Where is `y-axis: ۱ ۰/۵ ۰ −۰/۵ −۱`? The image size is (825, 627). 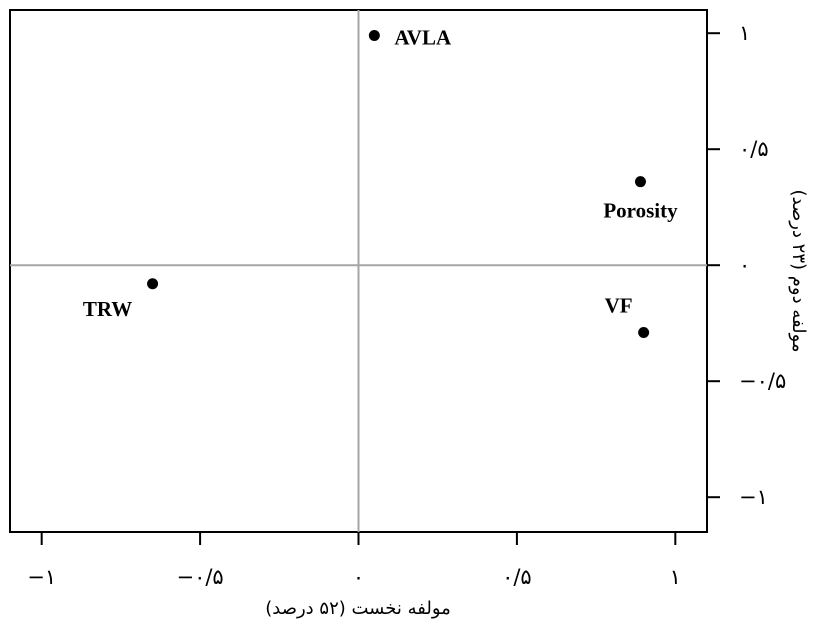 y-axis: ۱ ۰/۵ ۰ −۰/۵ −۱ is located at coordinates (746, 265).